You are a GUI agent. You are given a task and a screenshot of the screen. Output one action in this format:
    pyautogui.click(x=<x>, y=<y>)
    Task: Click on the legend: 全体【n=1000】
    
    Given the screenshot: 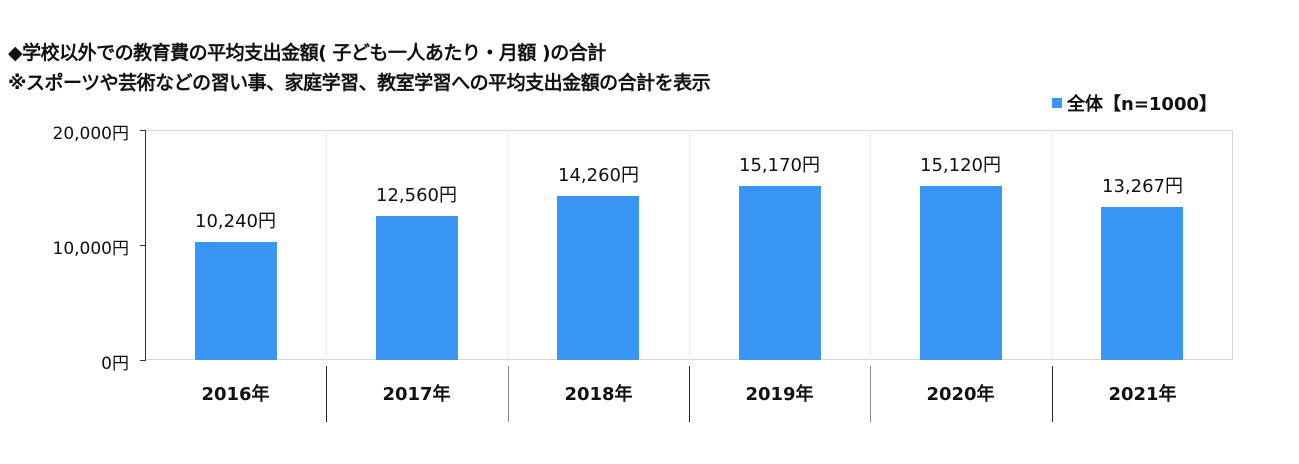 What is the action you would take?
    pyautogui.click(x=1134, y=103)
    